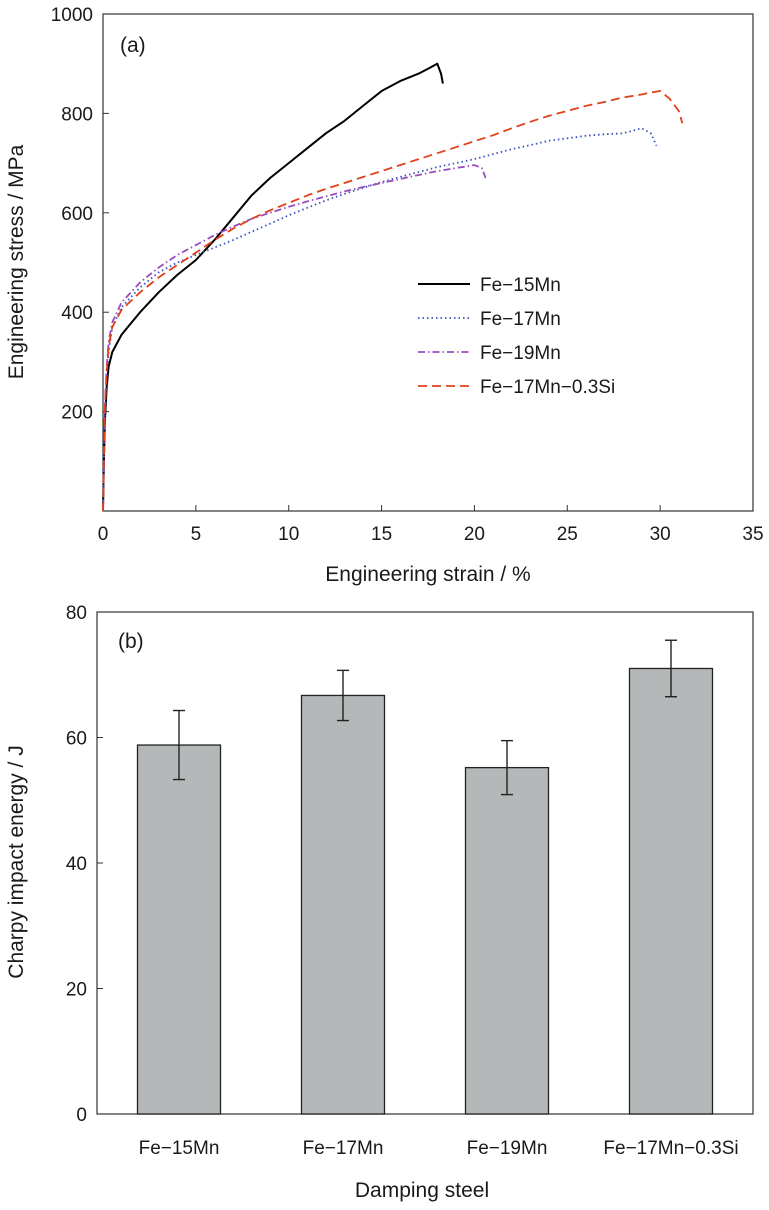 This screenshot has height=1210, width=769. What do you see at coordinates (77, 413) in the screenshot?
I see `y-tick-label: 200` at bounding box center [77, 413].